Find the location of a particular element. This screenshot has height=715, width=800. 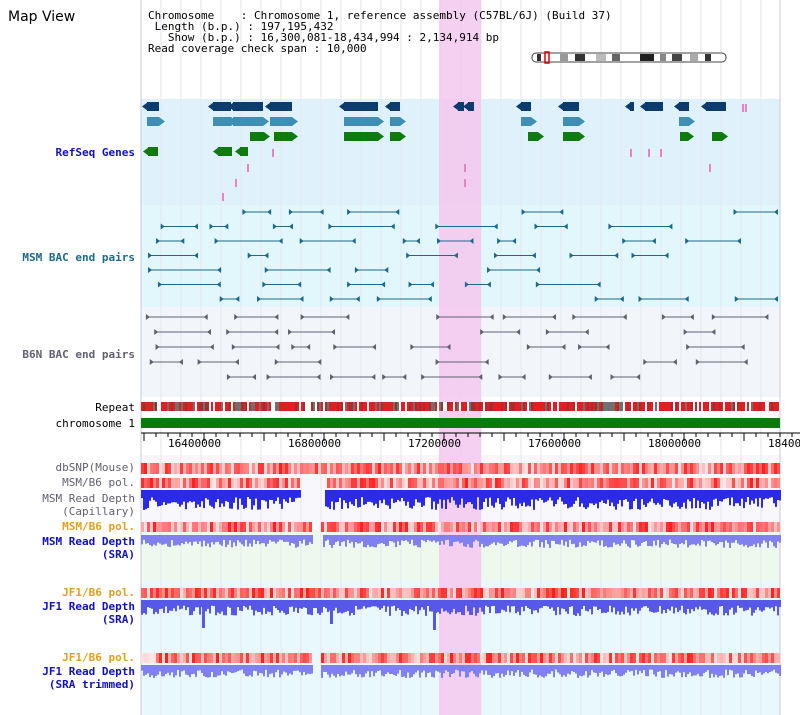

track-label-dbsnp: dbSNP(Mouse) is located at coordinates (95, 467).